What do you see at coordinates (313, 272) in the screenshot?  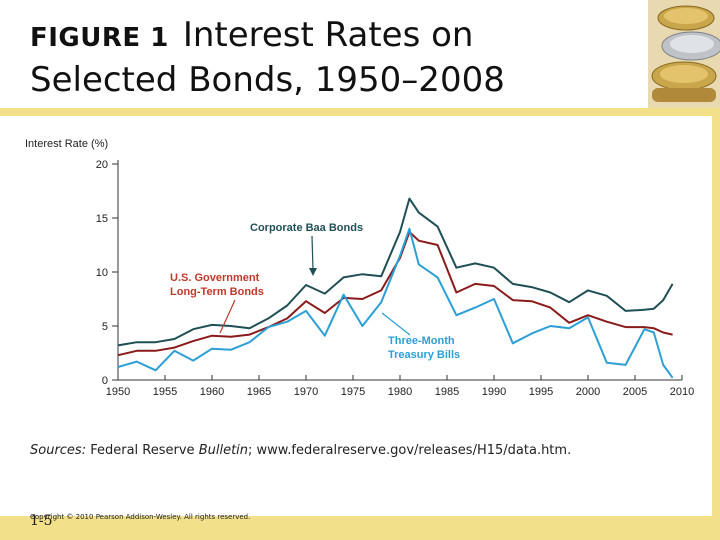 I see `annotation-baa-arrowhead` at bounding box center [313, 272].